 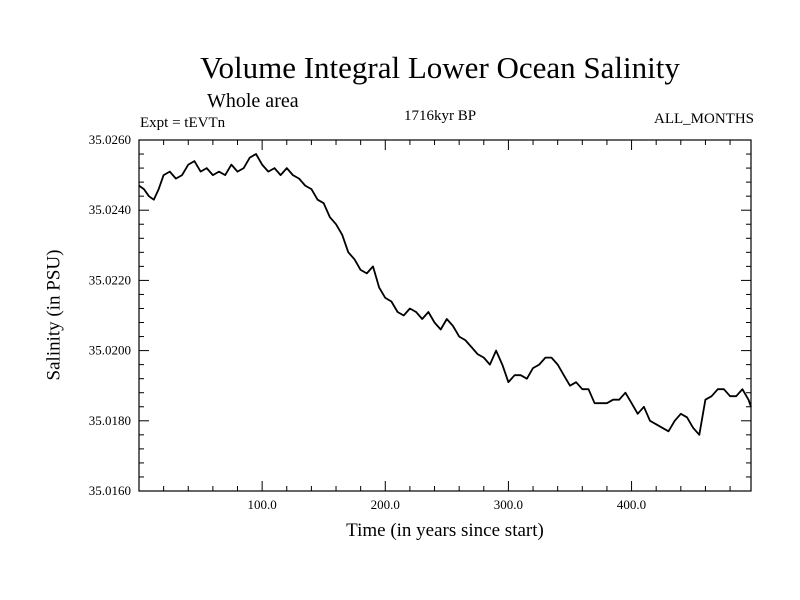 I want to click on experiment-label: Expt = tEVTn, so click(x=183, y=123).